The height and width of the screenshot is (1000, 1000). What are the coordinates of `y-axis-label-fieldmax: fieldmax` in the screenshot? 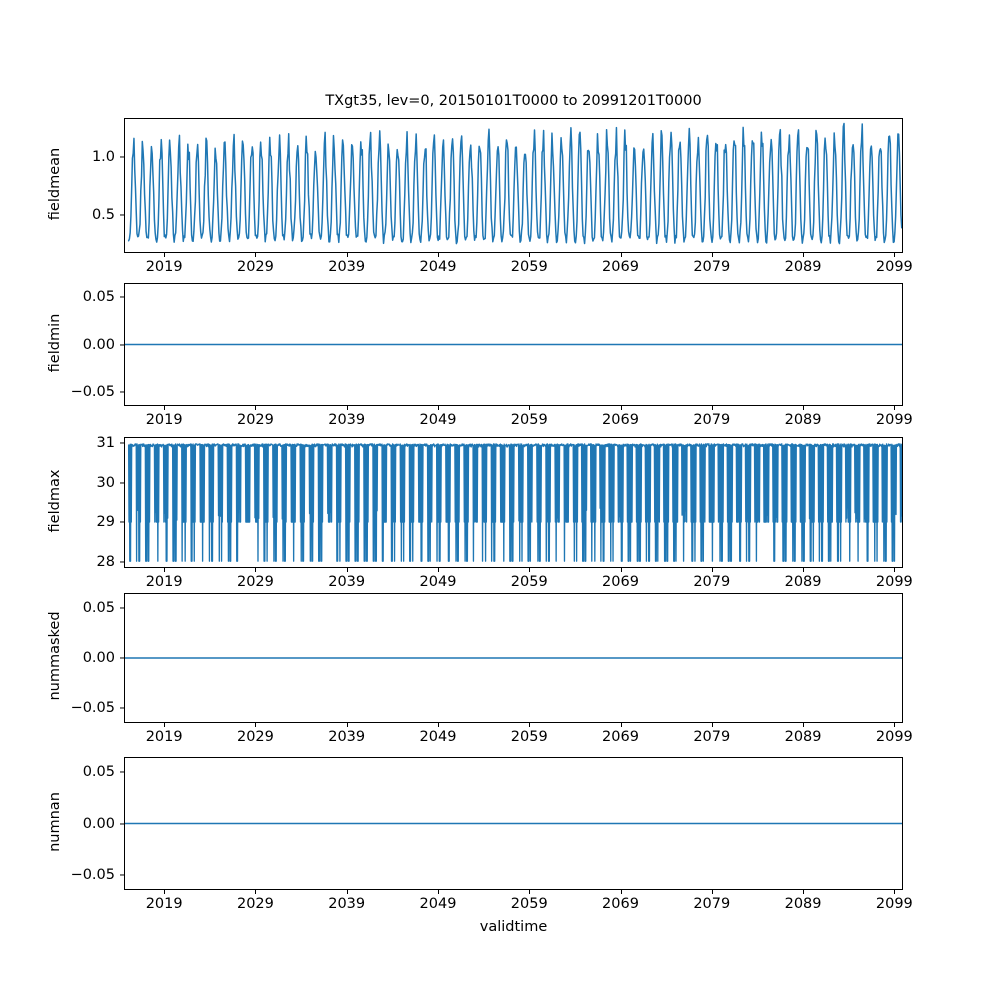 It's located at (55, 500).